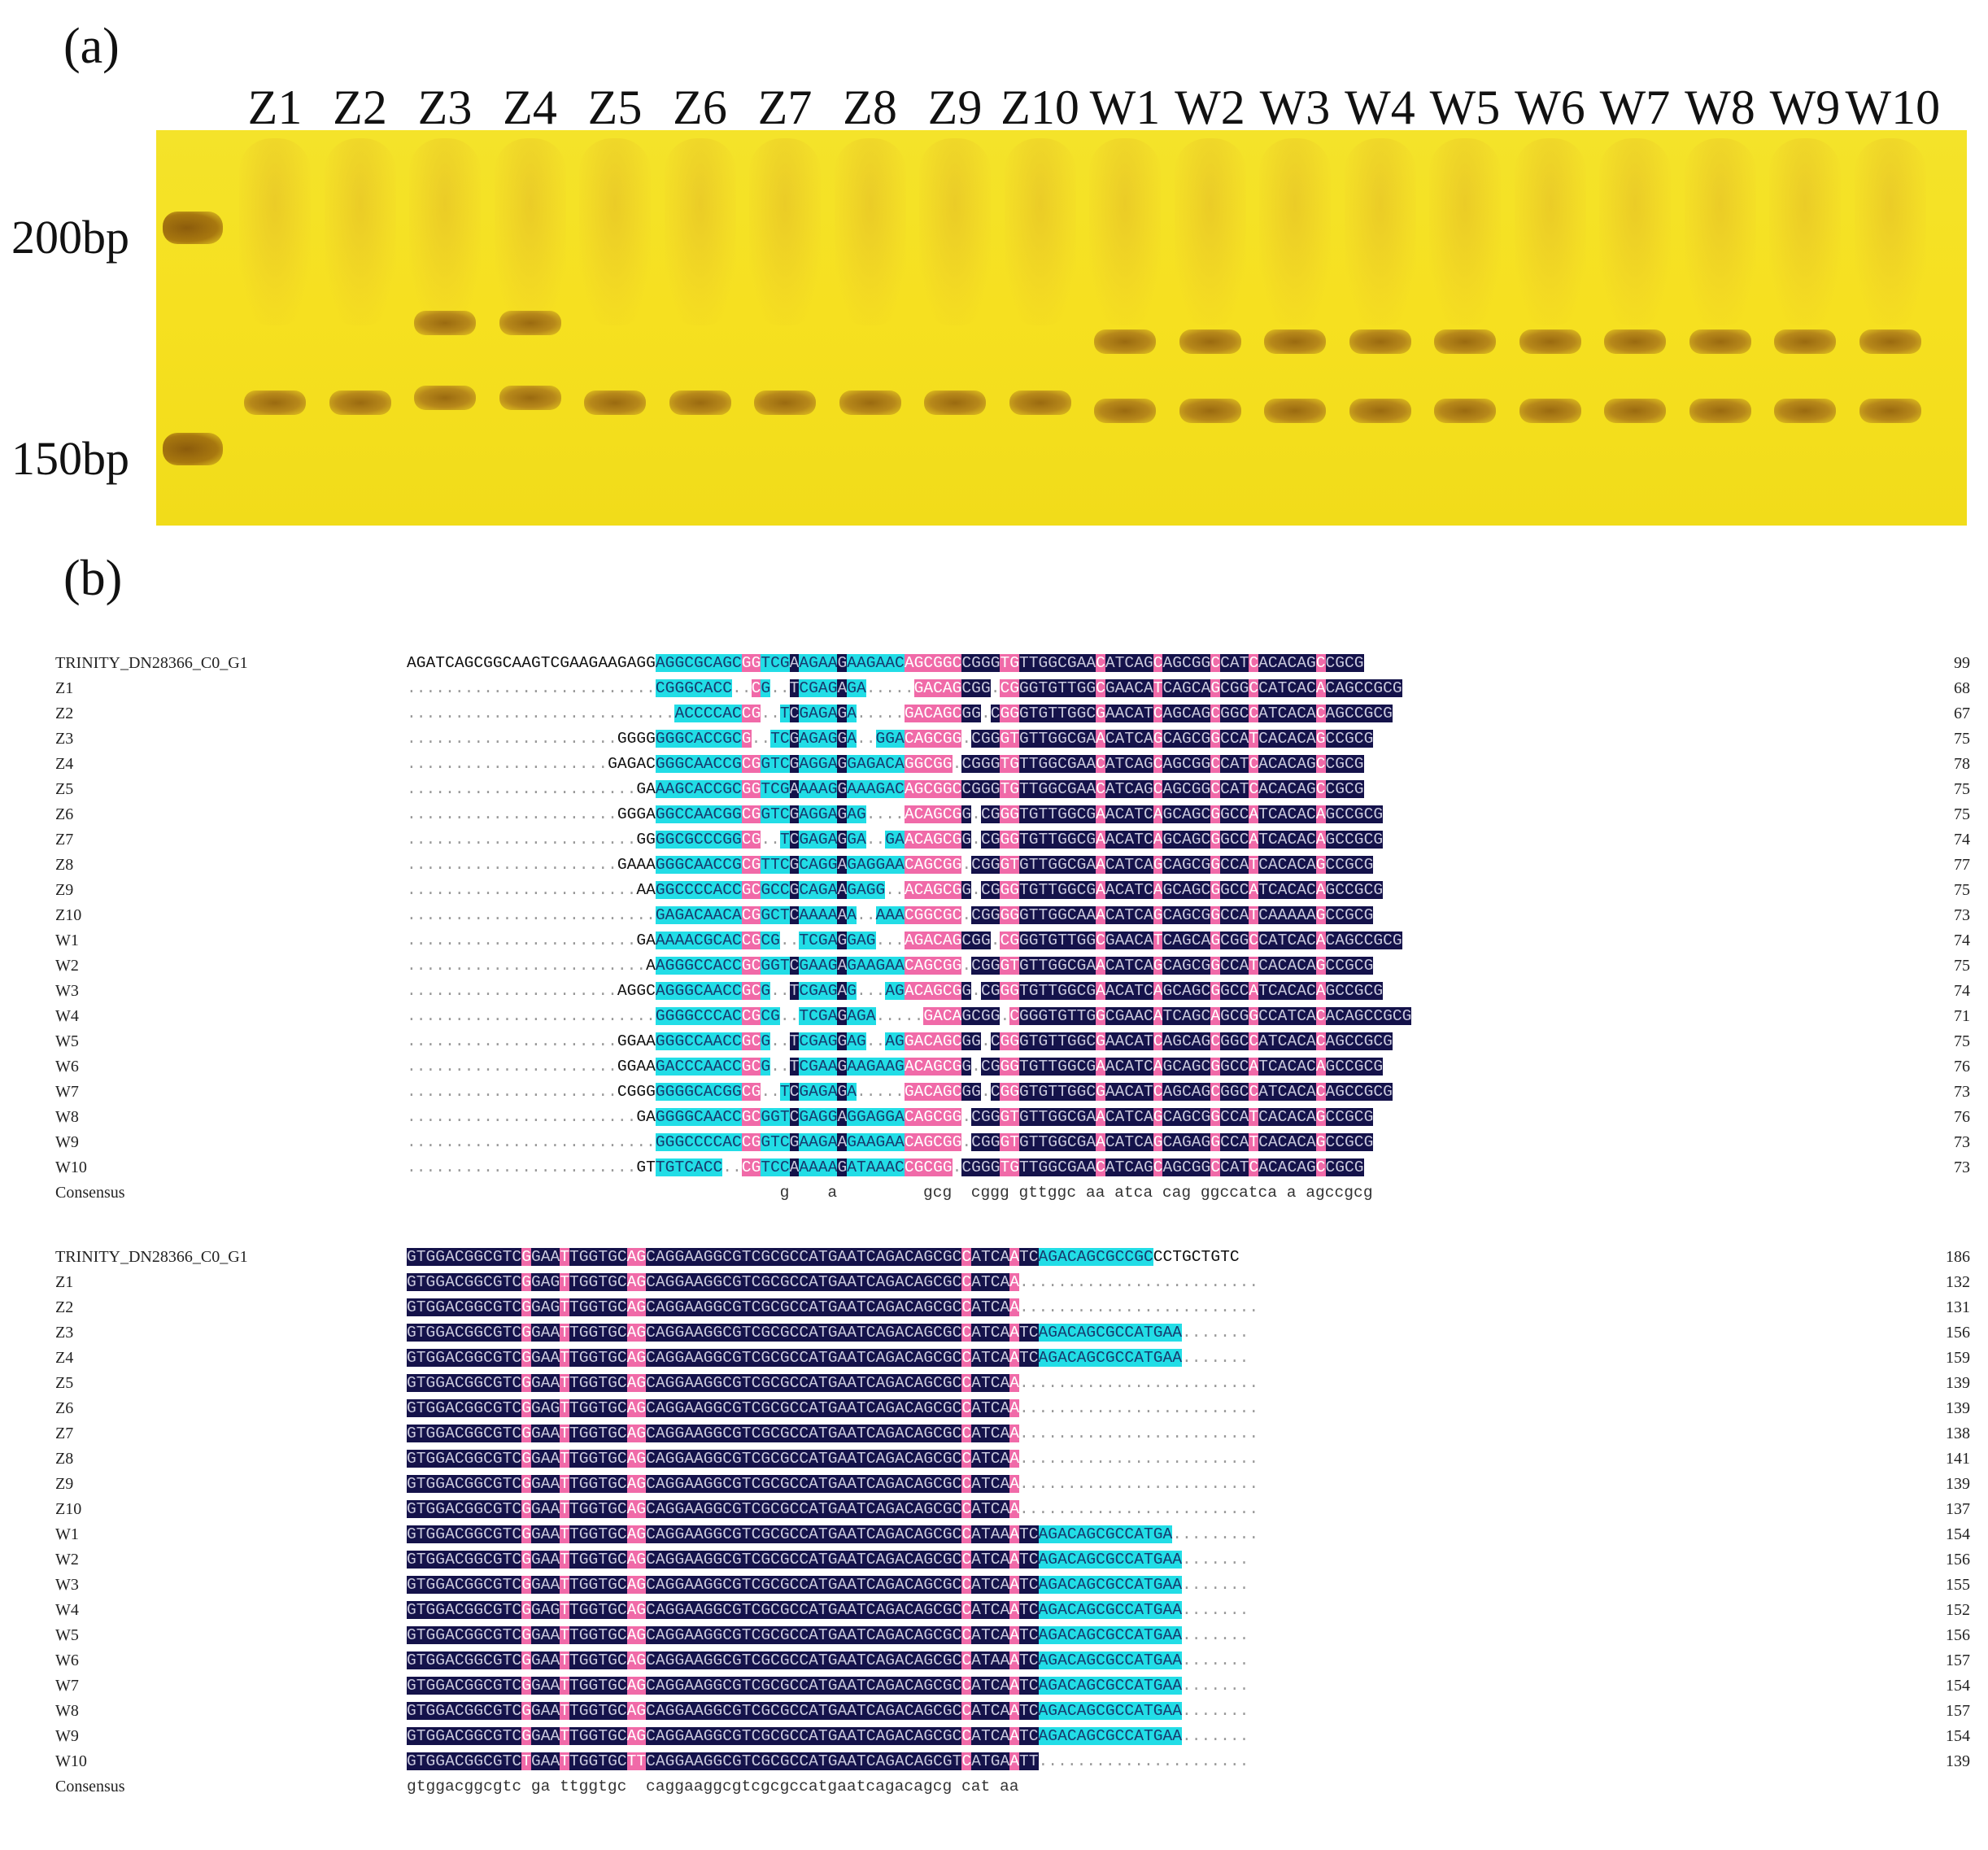  What do you see at coordinates (445, 108) in the screenshot?
I see `lane-label-z3: Z3` at bounding box center [445, 108].